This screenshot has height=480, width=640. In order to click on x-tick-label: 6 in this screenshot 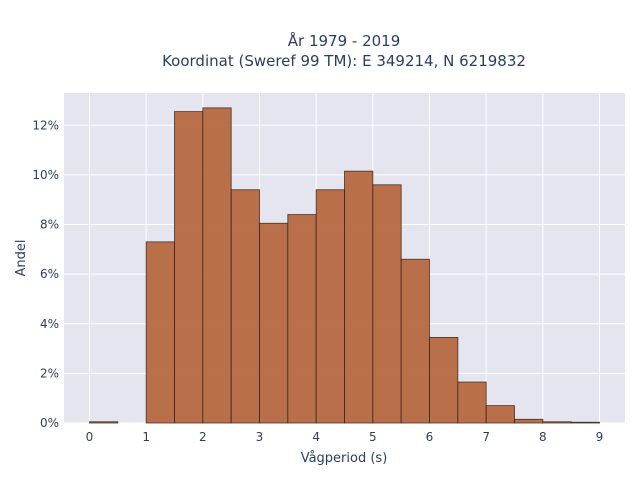, I will do `click(430, 437)`.